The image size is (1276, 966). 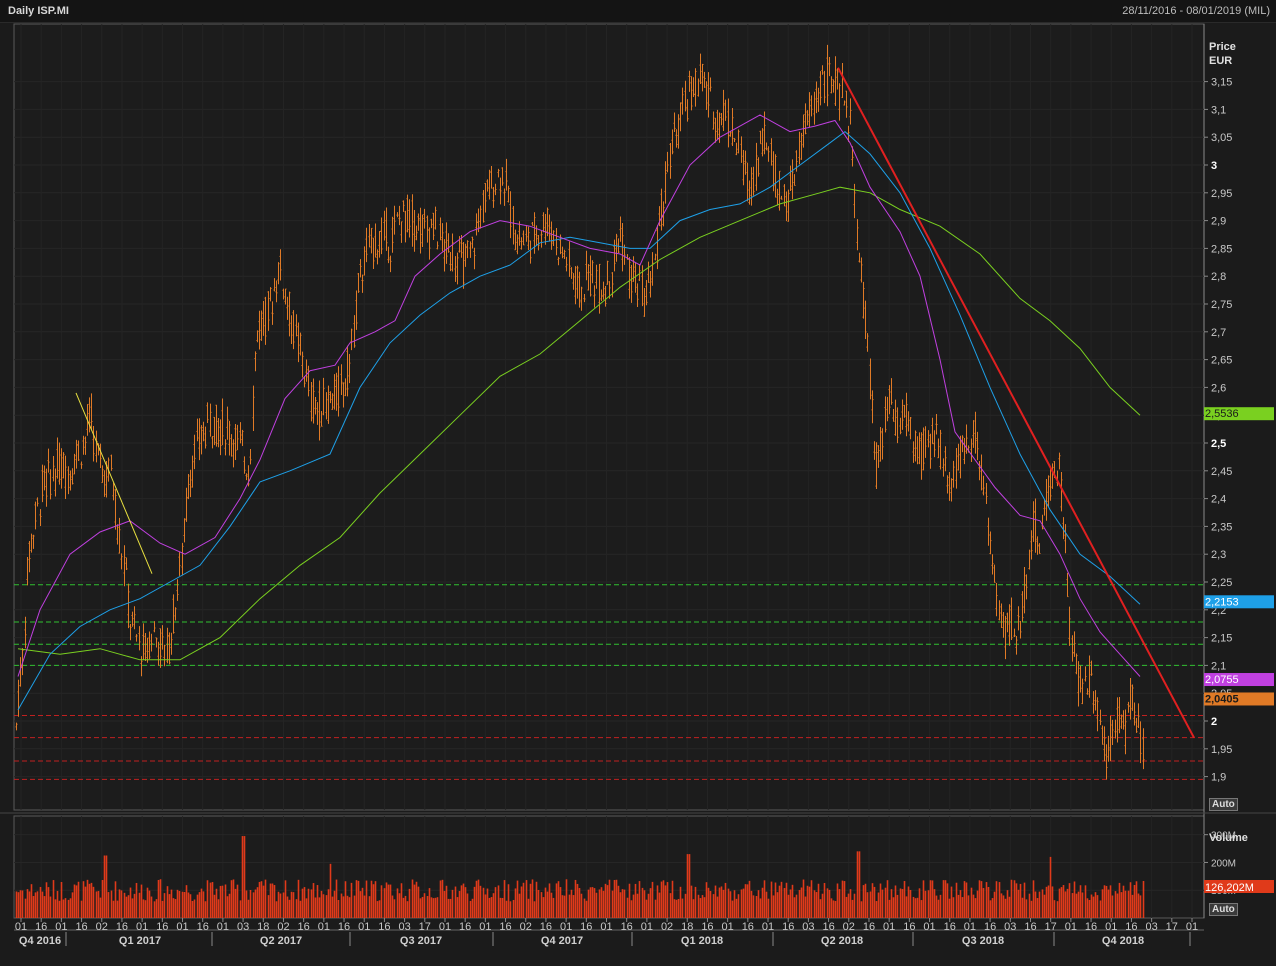 What do you see at coordinates (421, 941) in the screenshot?
I see `quarter-label: Q3 2017` at bounding box center [421, 941].